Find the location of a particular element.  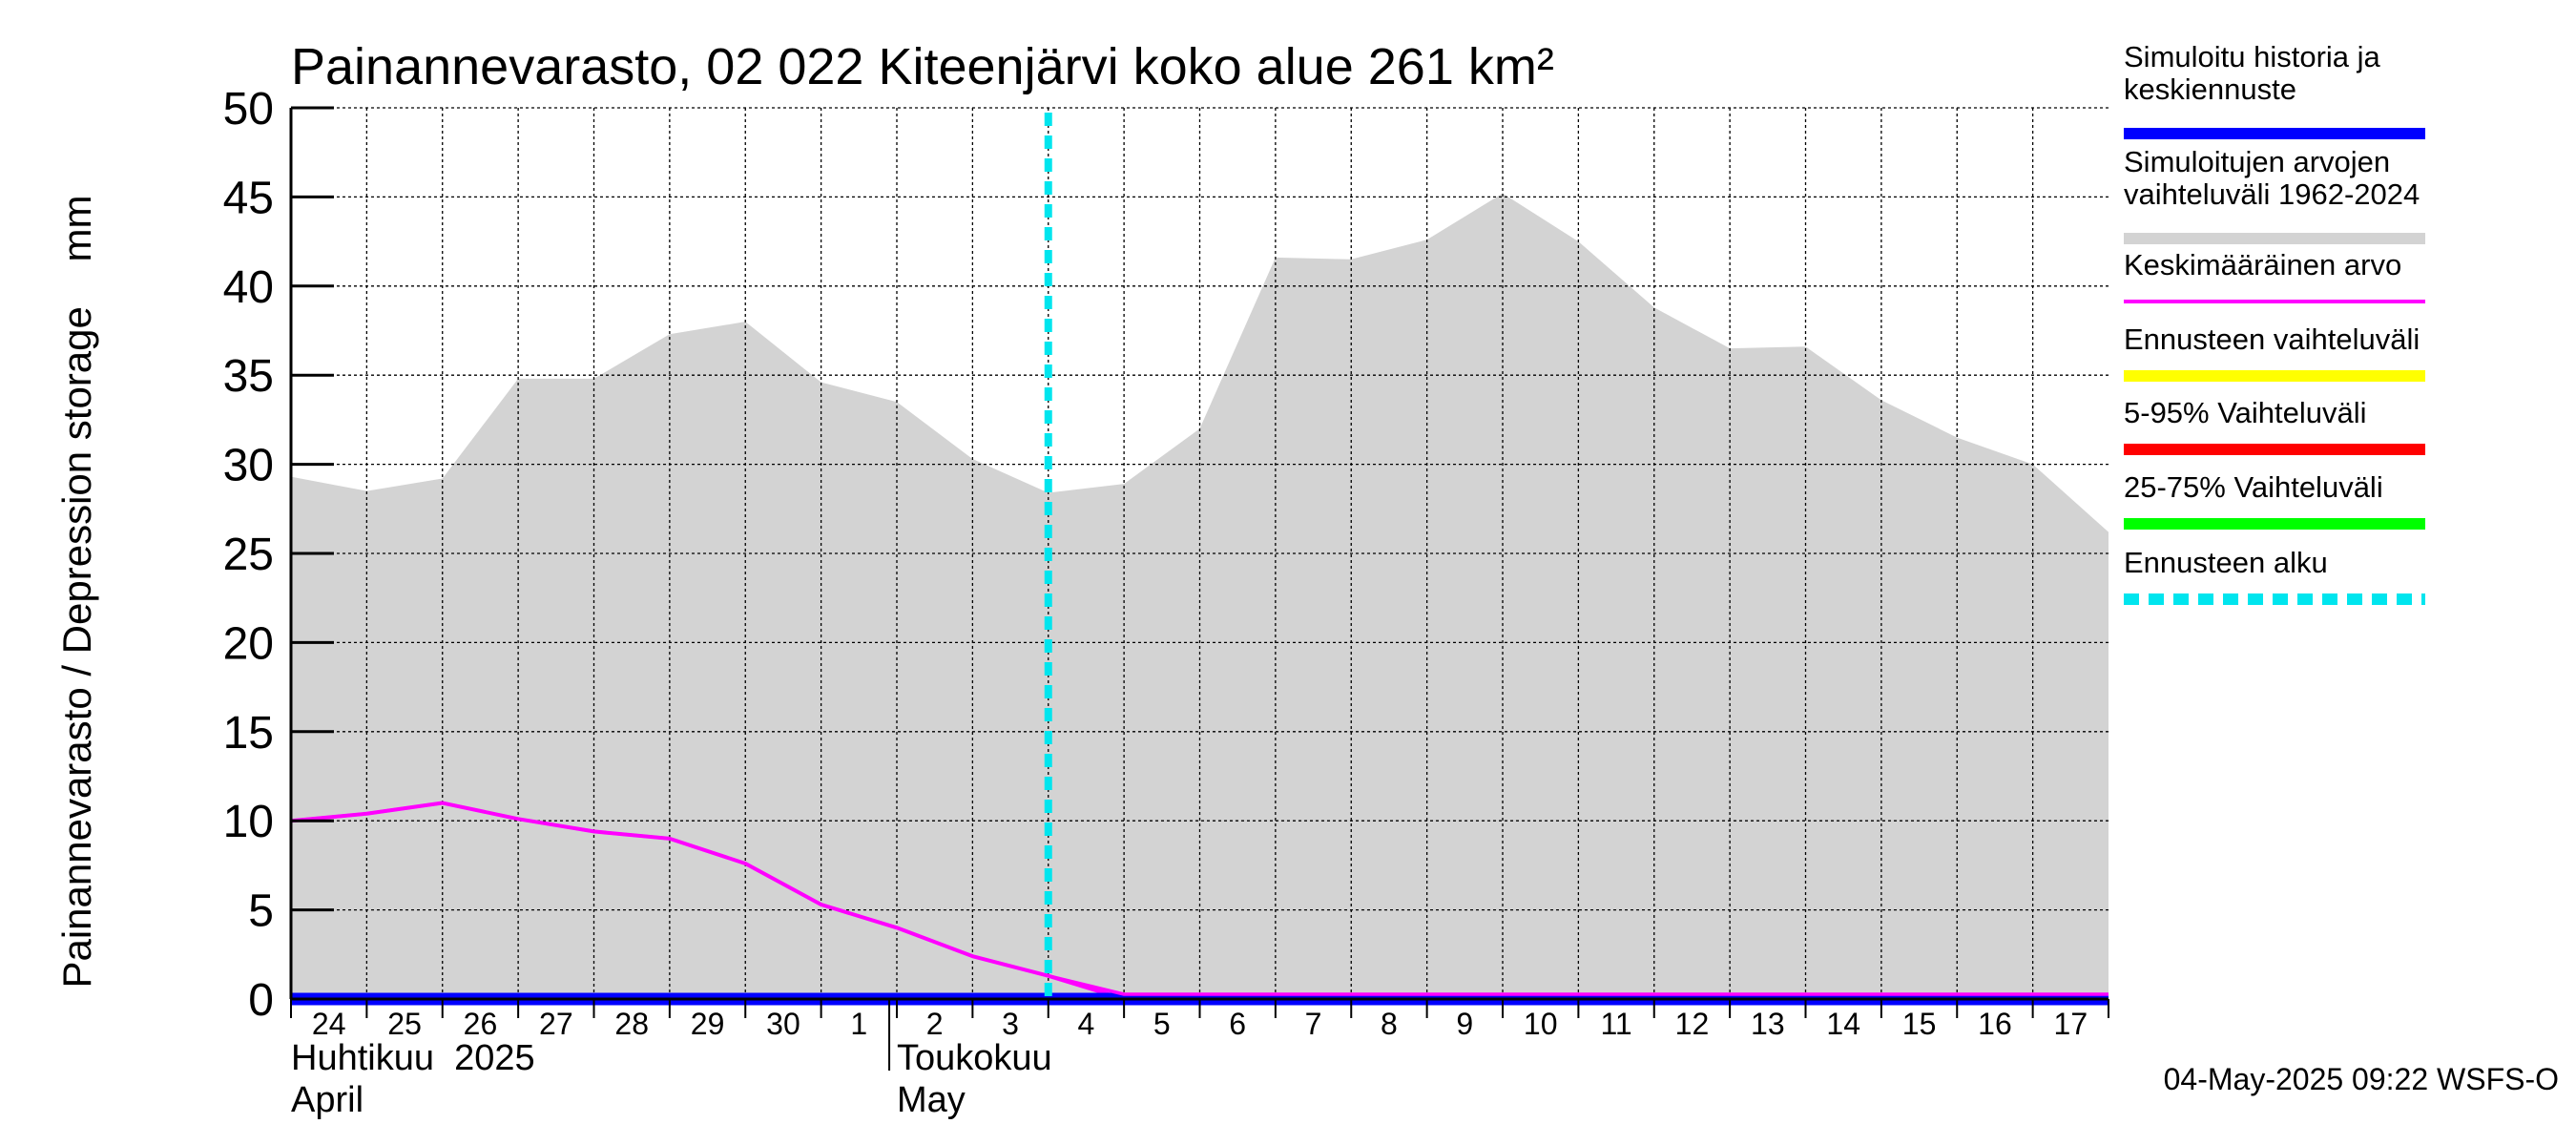

legend-item: Keskimääräinen arvo is located at coordinates (2274, 275).